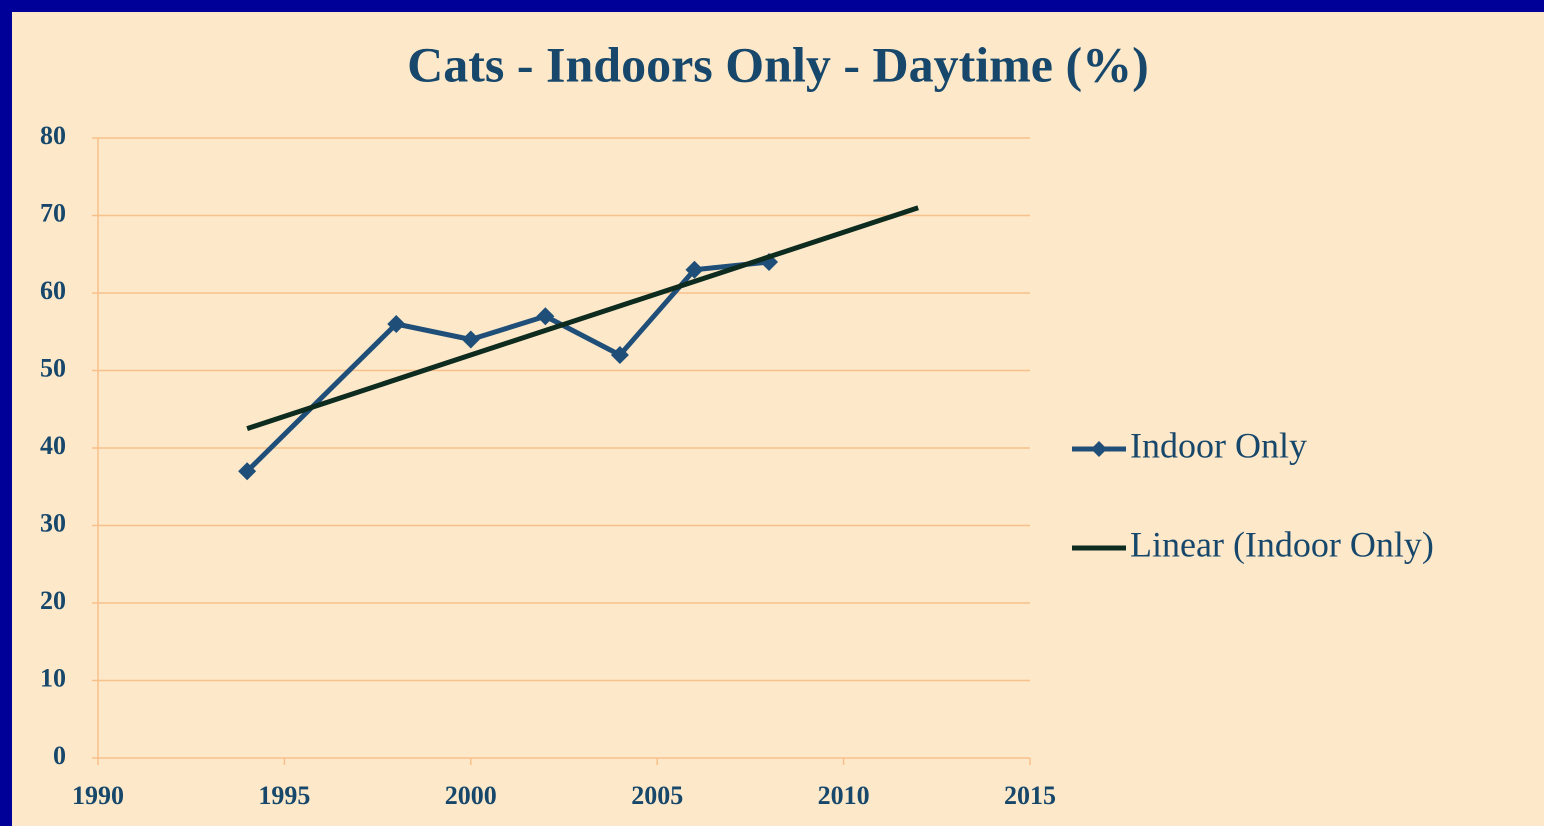 The image size is (1544, 826). I want to click on y-tick-label: 20, so click(53, 600).